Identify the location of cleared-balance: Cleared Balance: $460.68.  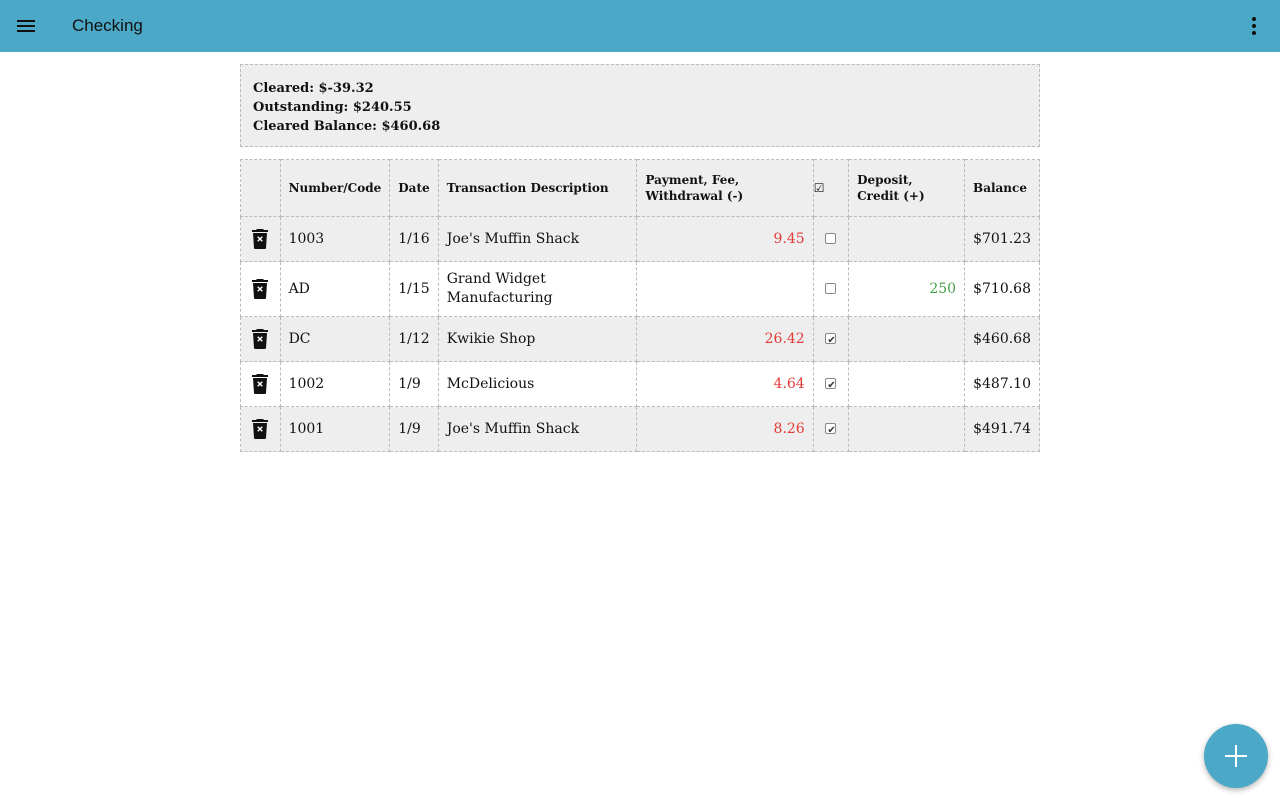
(347, 126).